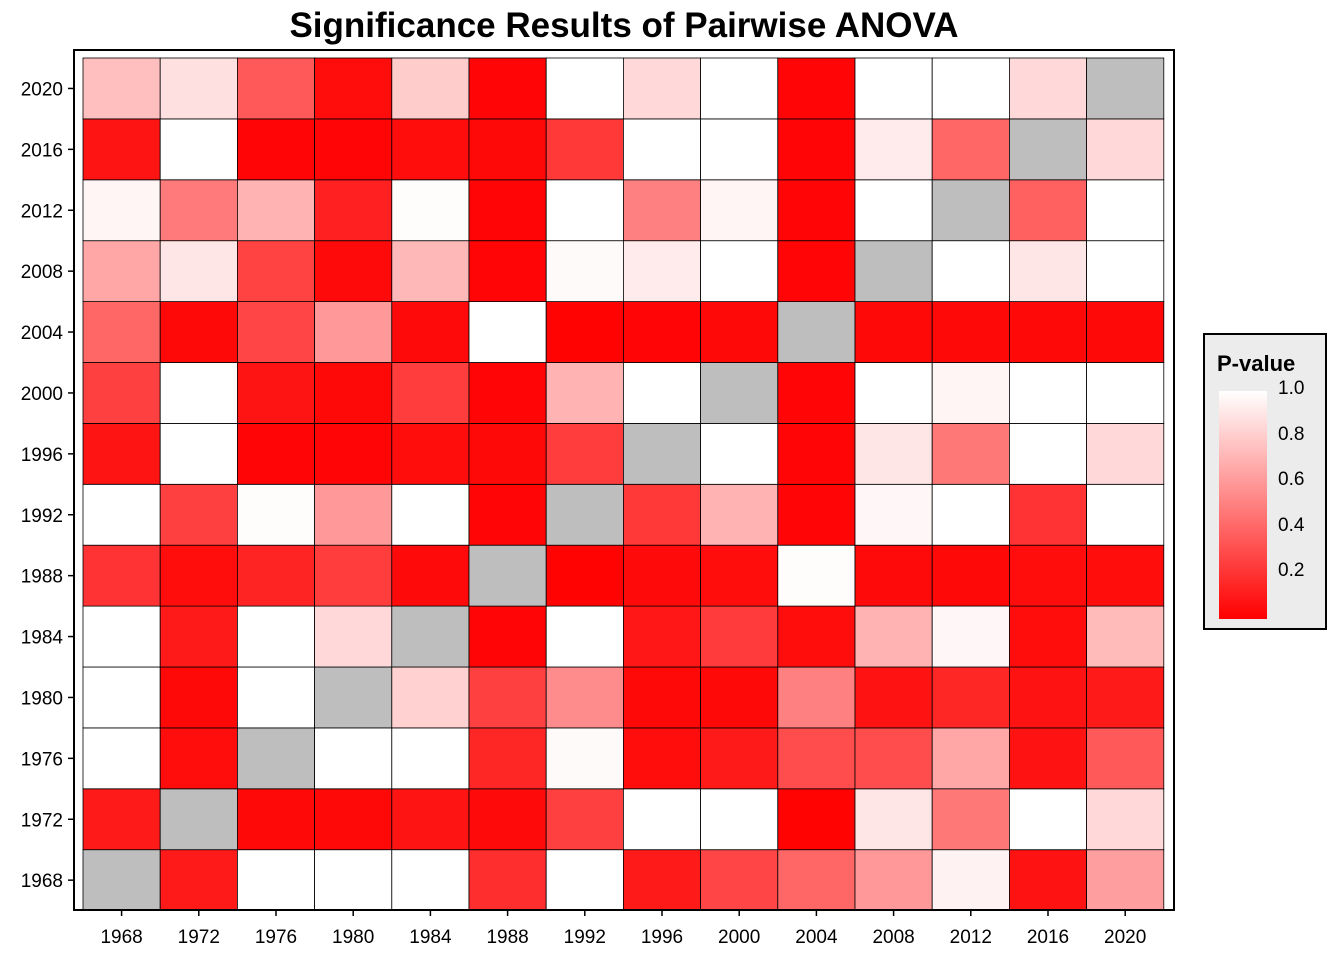  I want to click on legend-tick-label: 0.2, so click(1291, 571).